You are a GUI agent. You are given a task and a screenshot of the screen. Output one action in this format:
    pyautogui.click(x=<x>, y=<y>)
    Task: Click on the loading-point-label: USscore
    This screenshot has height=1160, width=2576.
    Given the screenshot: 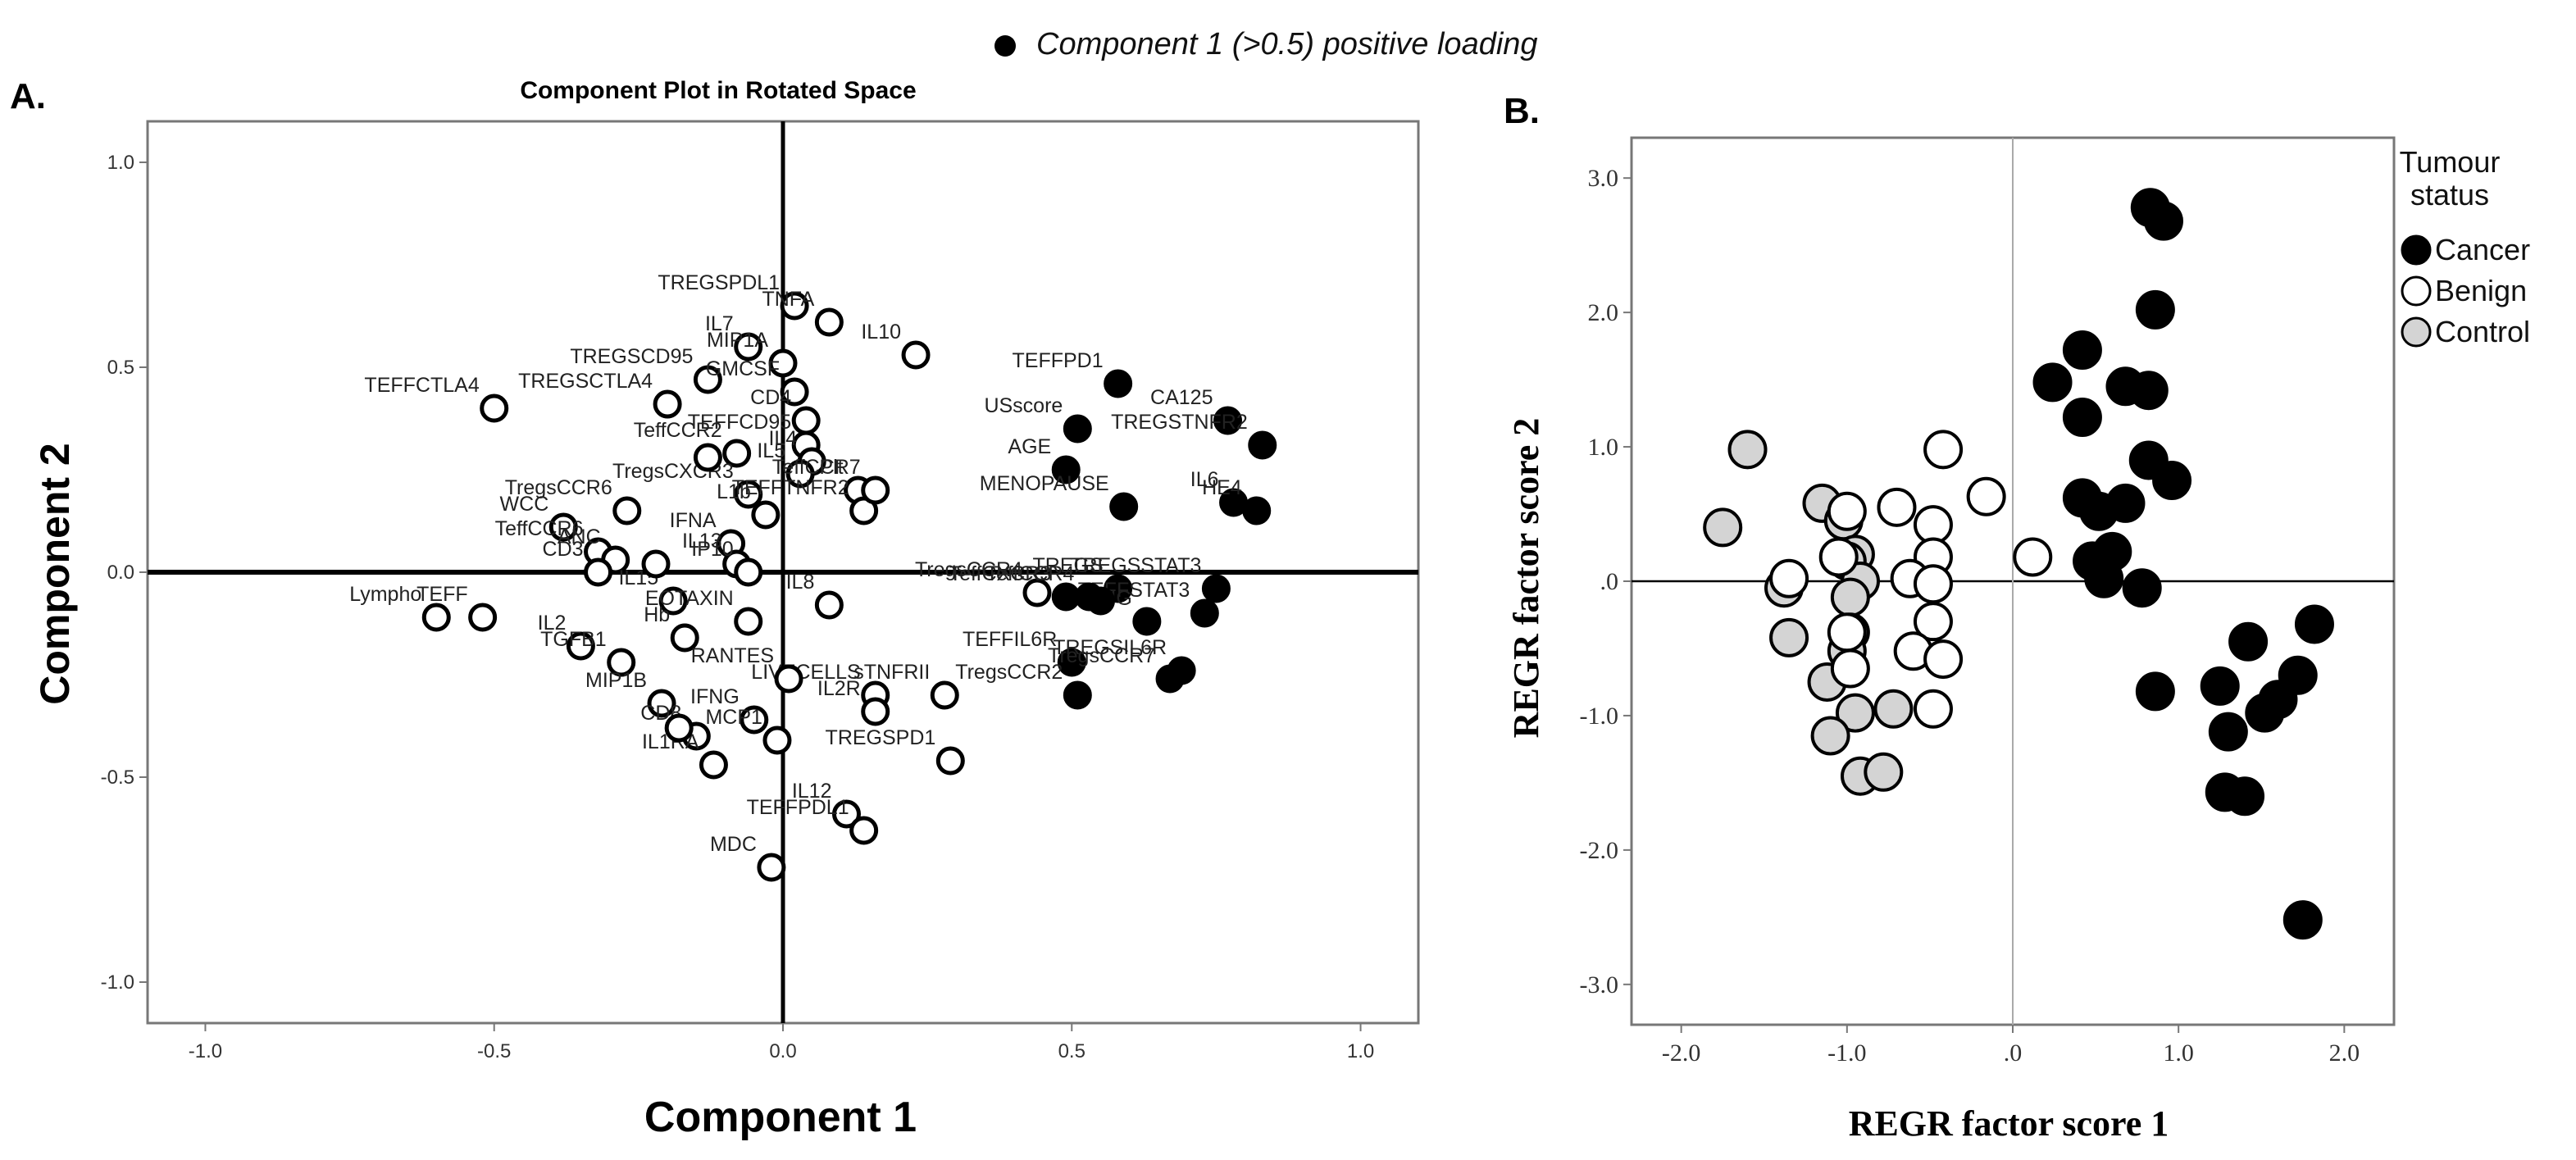 What is the action you would take?
    pyautogui.click(x=1024, y=406)
    